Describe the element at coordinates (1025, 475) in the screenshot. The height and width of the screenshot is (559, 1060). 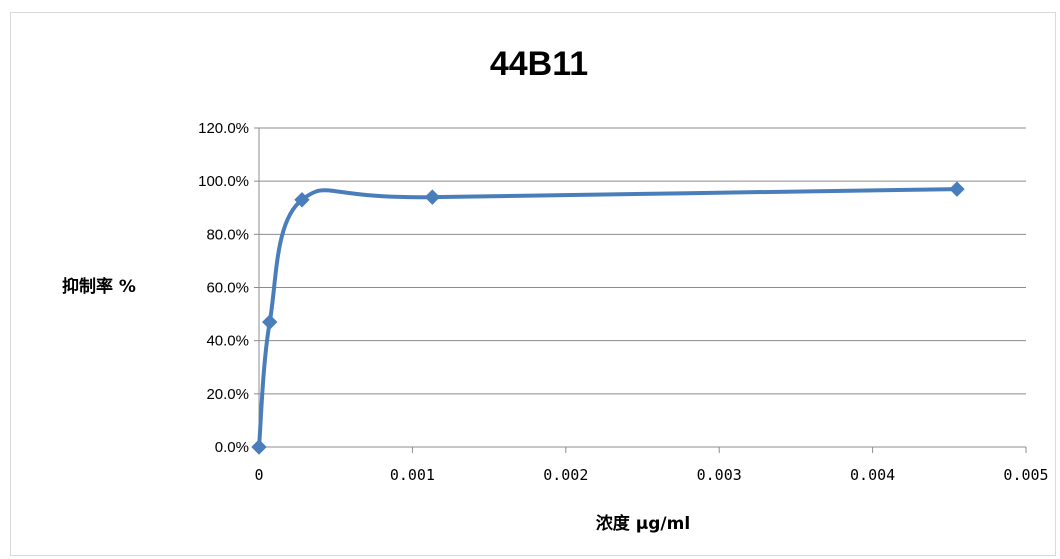
I see `x-tick-label: 0.005` at that location.